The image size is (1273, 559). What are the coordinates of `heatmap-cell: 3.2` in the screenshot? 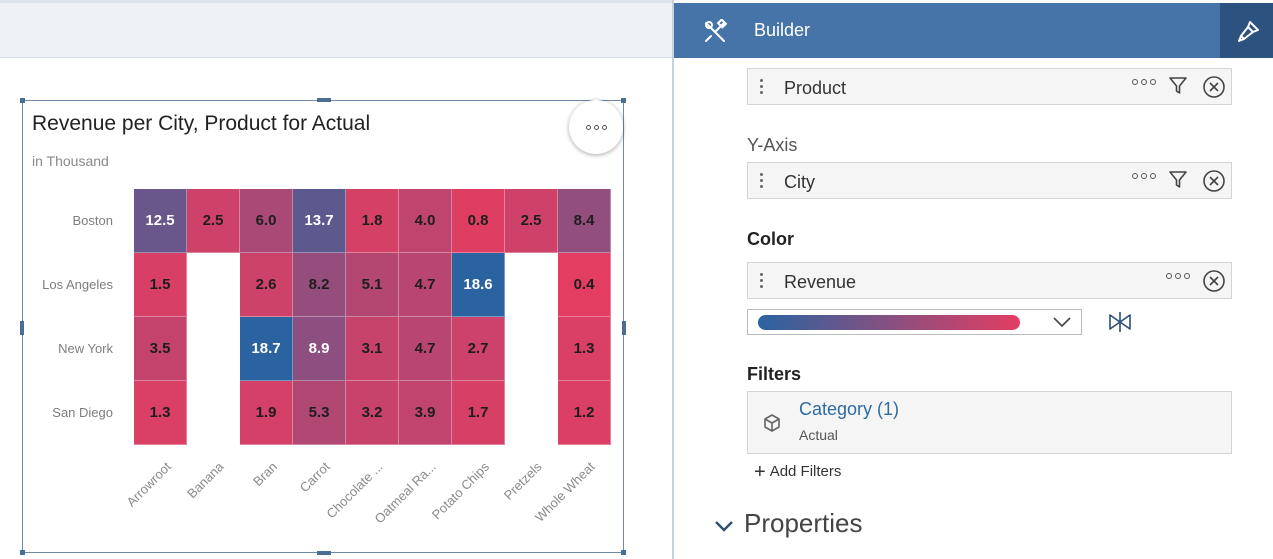 It's located at (372, 413).